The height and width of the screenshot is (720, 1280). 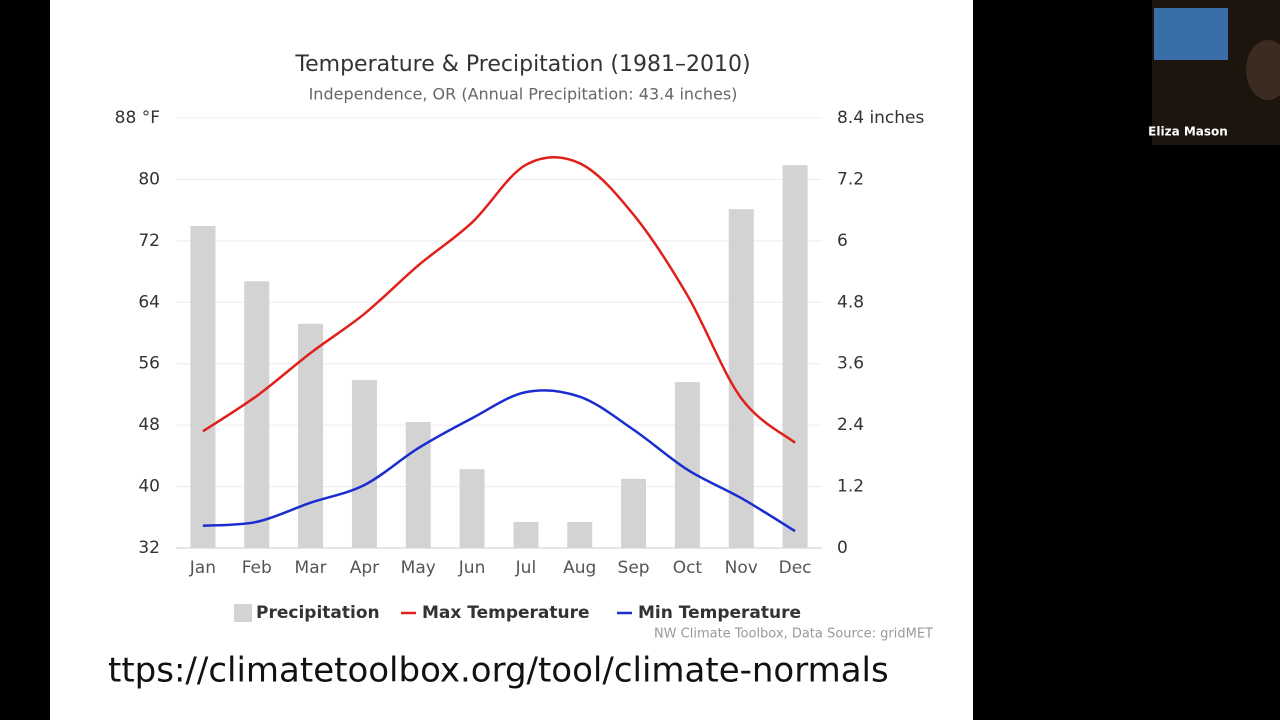 I want to click on legend-label: Min Temperature, so click(x=719, y=613).